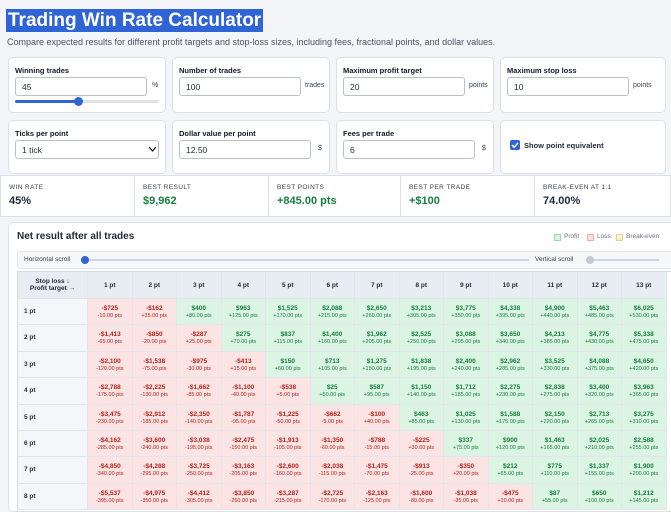 The image size is (671, 512). What do you see at coordinates (466, 365) in the screenshot?
I see `result-cell: $2,400 +240.00 pts` at bounding box center [466, 365].